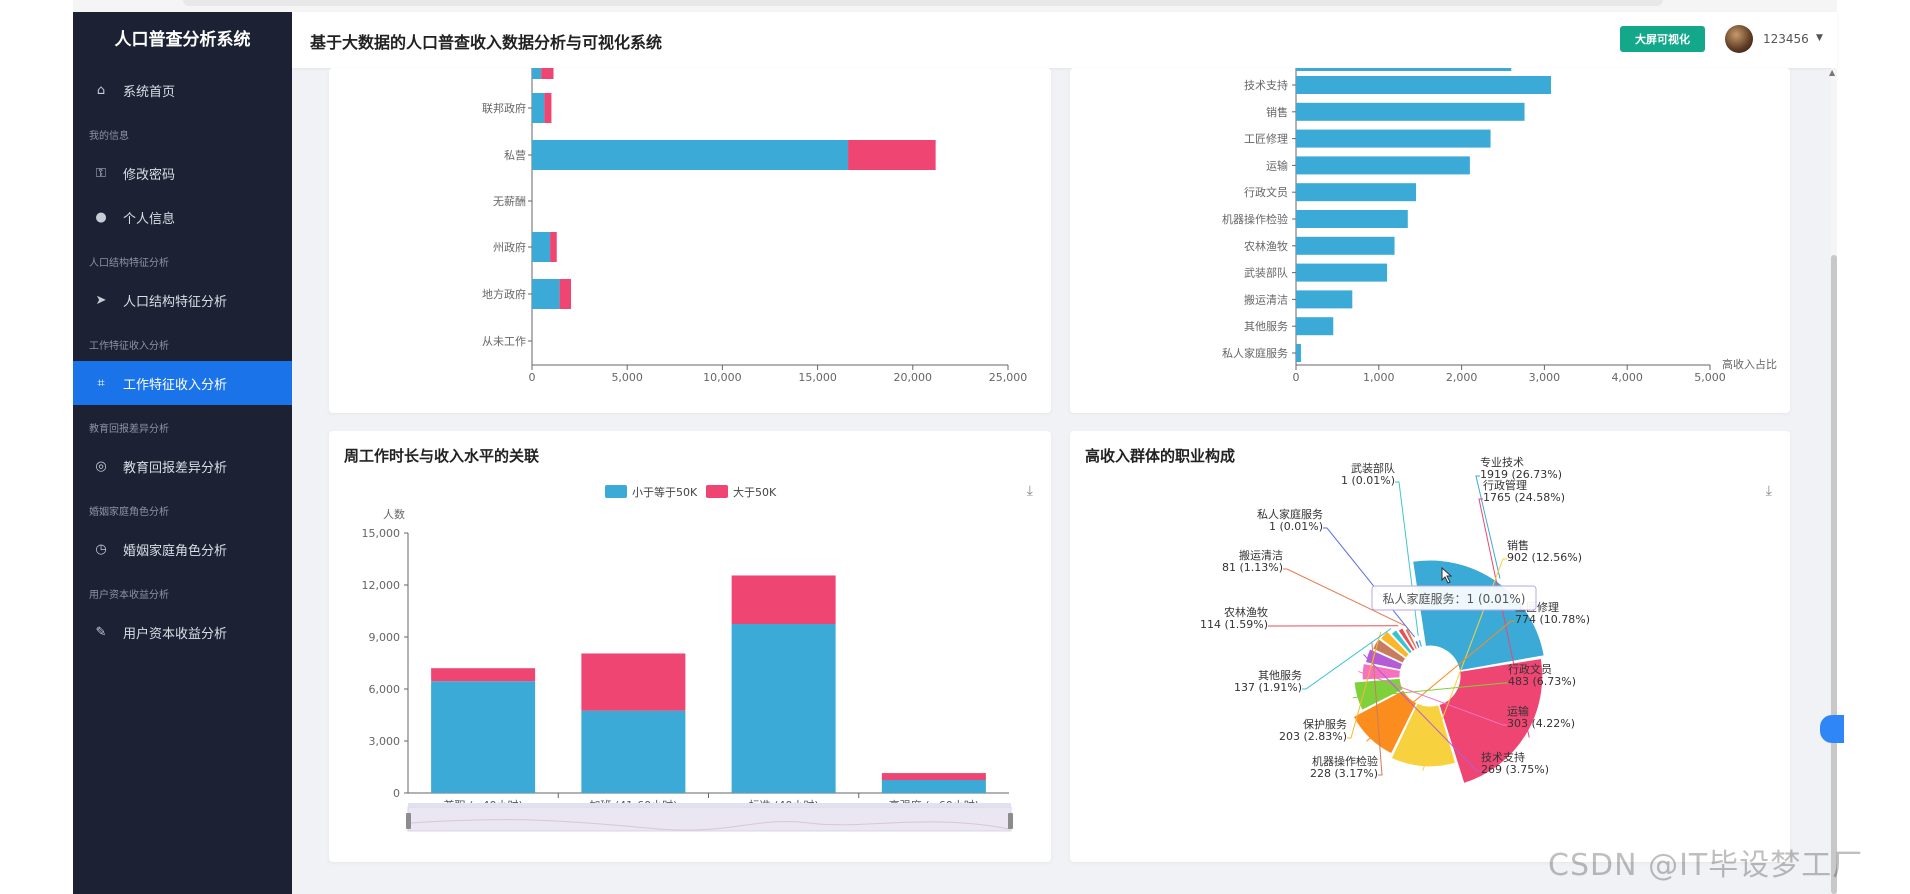  I want to click on clock-icon: ◷, so click(101, 549).